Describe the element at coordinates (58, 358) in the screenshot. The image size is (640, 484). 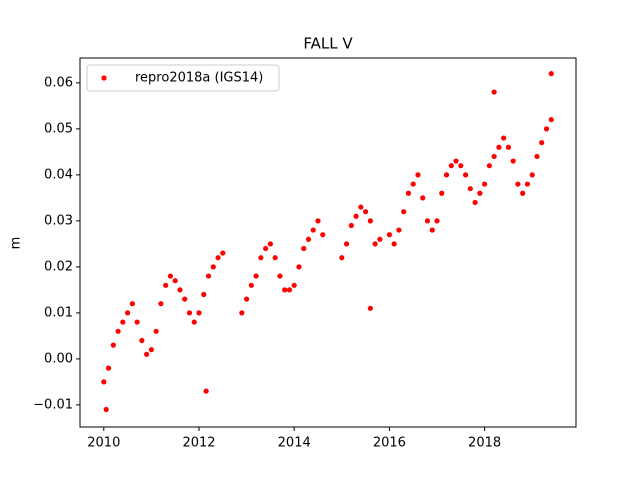
I see `y-tick-label: 0.00` at that location.